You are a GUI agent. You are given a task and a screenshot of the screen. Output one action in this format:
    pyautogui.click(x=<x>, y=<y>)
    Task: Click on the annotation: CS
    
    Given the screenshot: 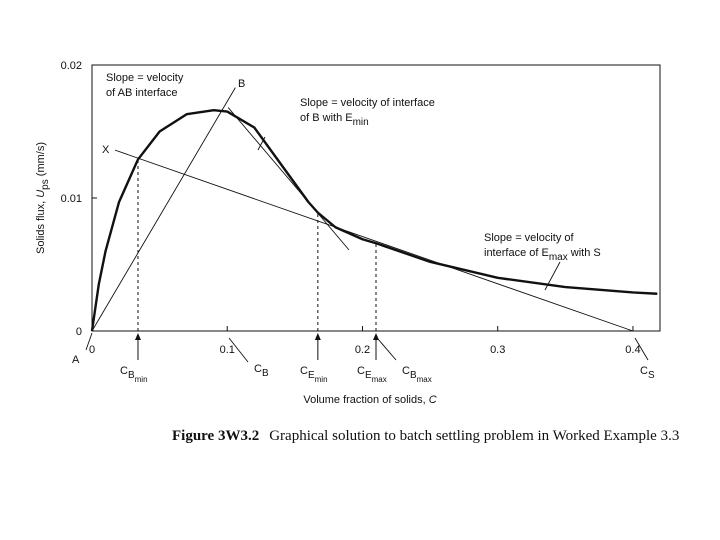 What is the action you would take?
    pyautogui.click(x=647, y=373)
    